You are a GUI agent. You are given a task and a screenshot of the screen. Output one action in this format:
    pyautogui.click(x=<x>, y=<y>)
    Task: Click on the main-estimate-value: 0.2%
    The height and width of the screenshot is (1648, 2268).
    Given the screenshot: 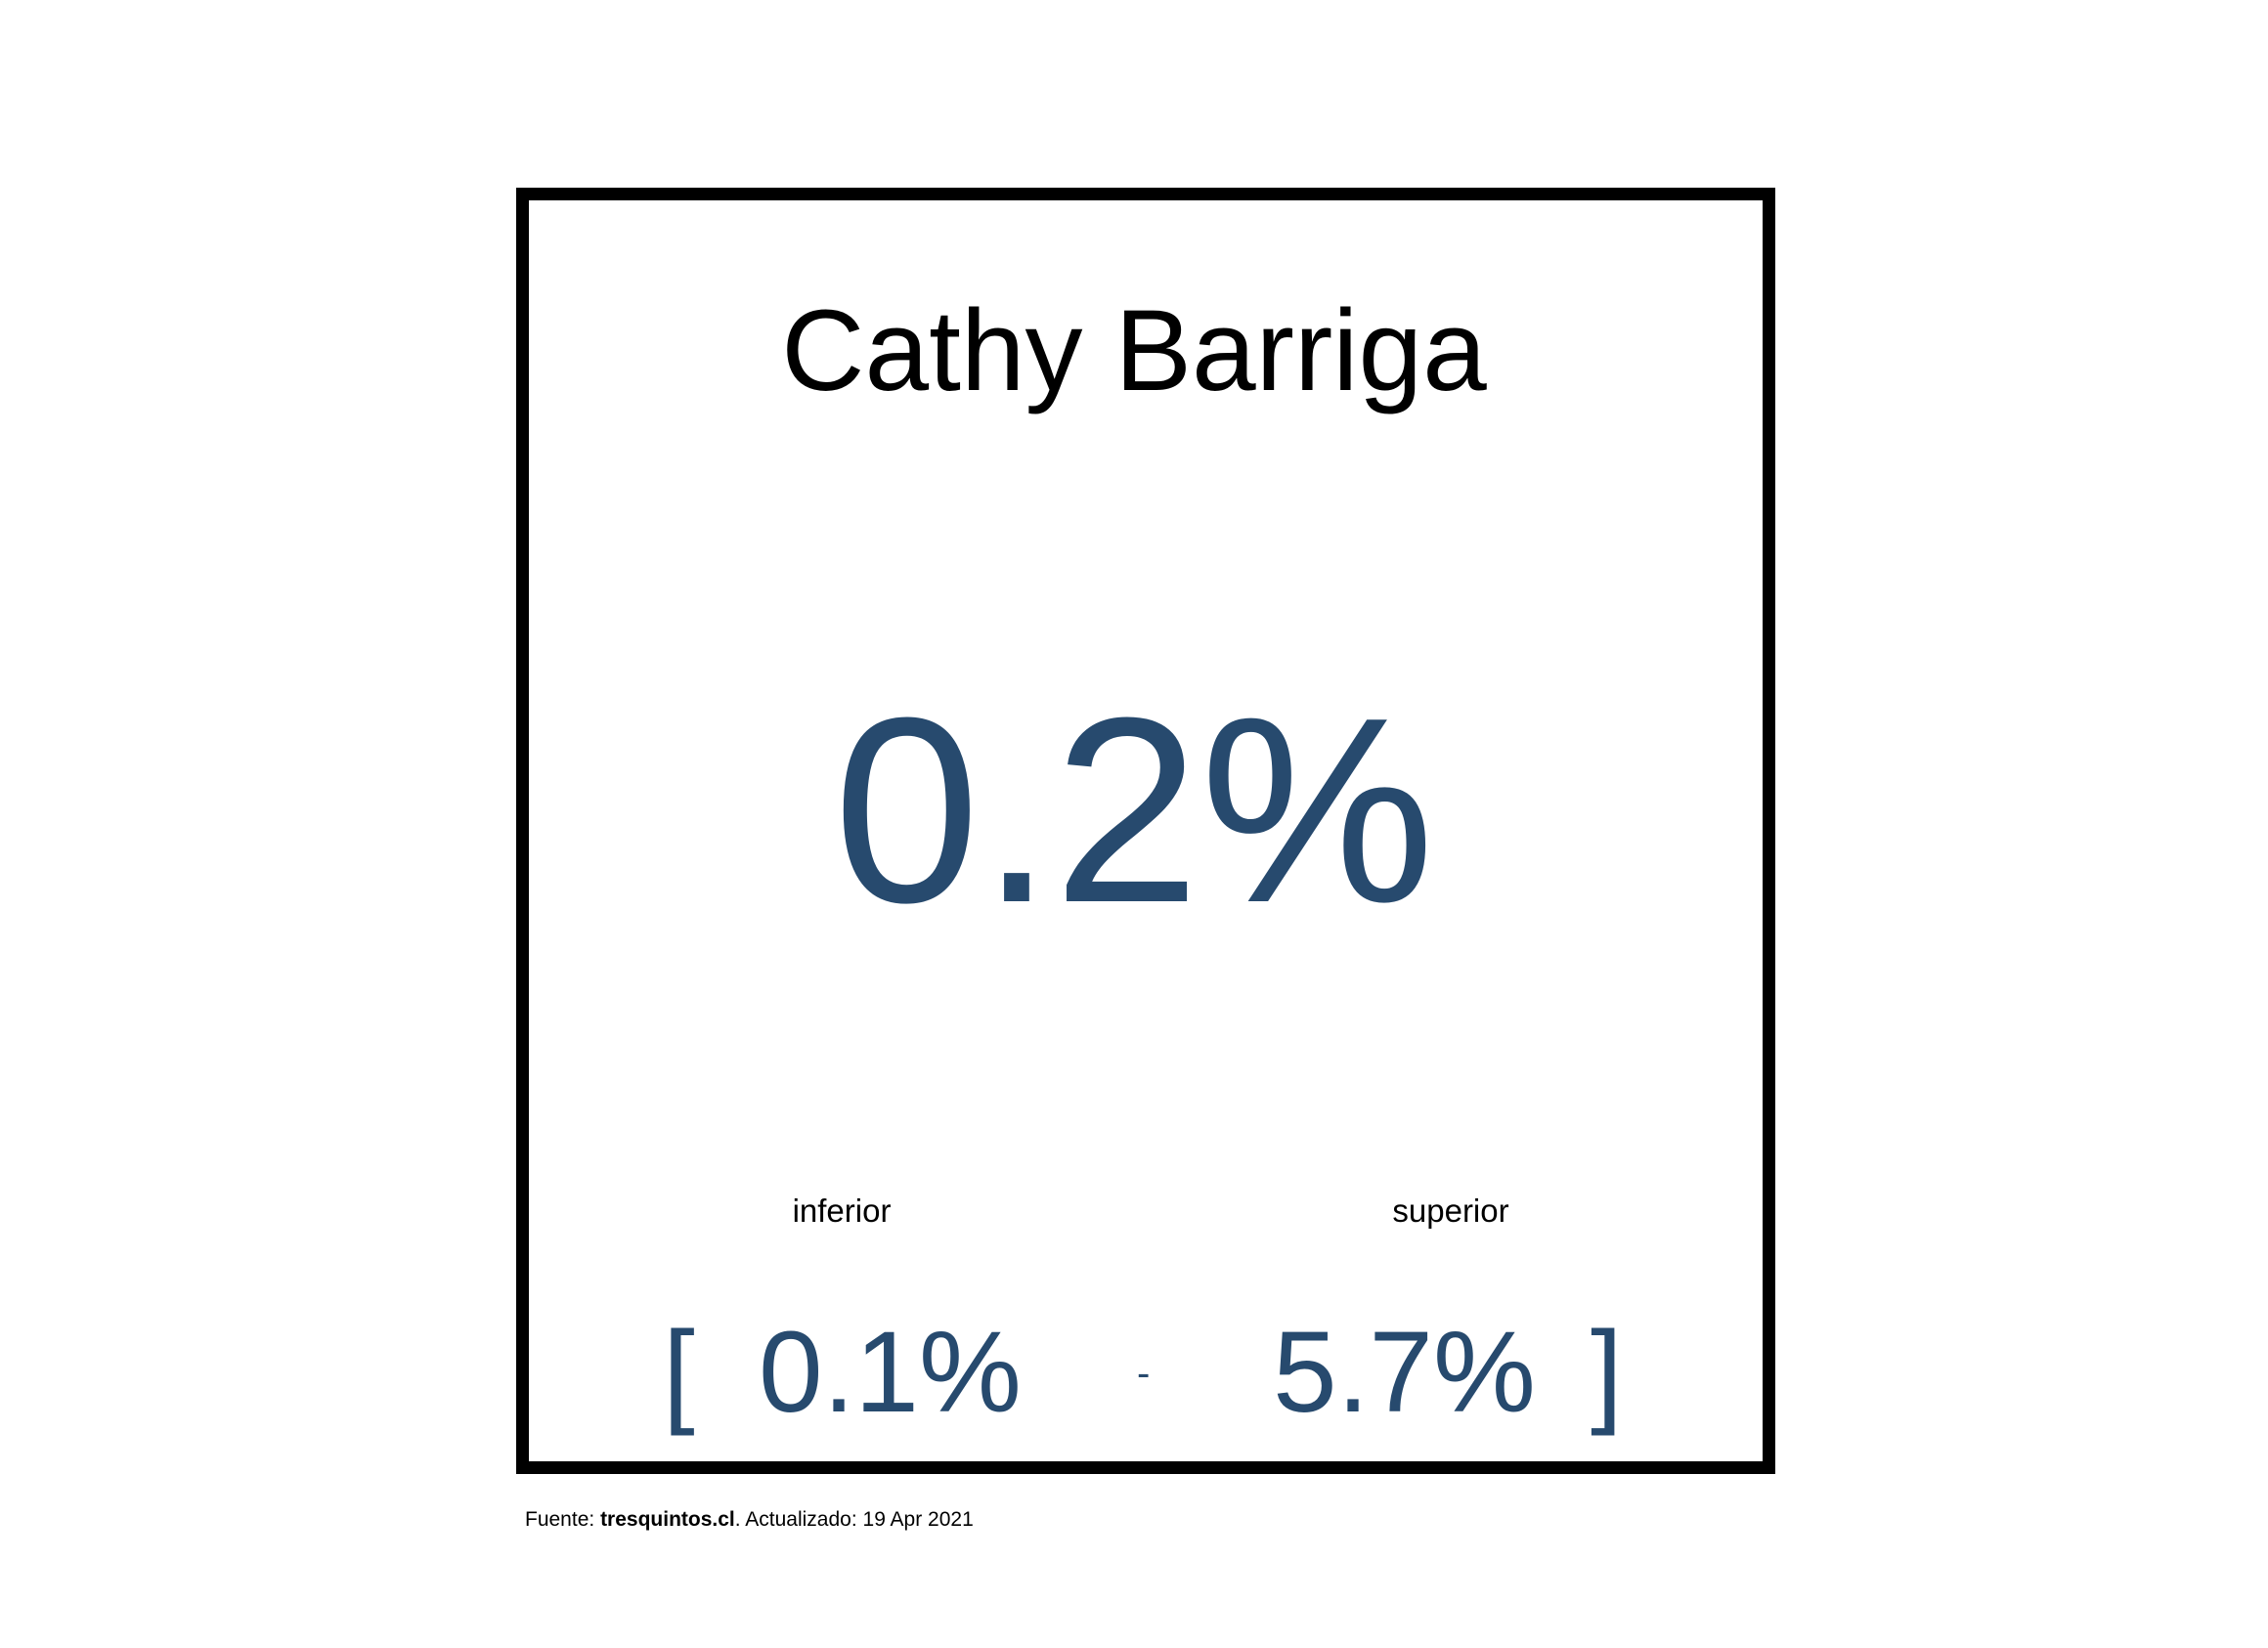 What is the action you would take?
    pyautogui.click(x=1134, y=811)
    